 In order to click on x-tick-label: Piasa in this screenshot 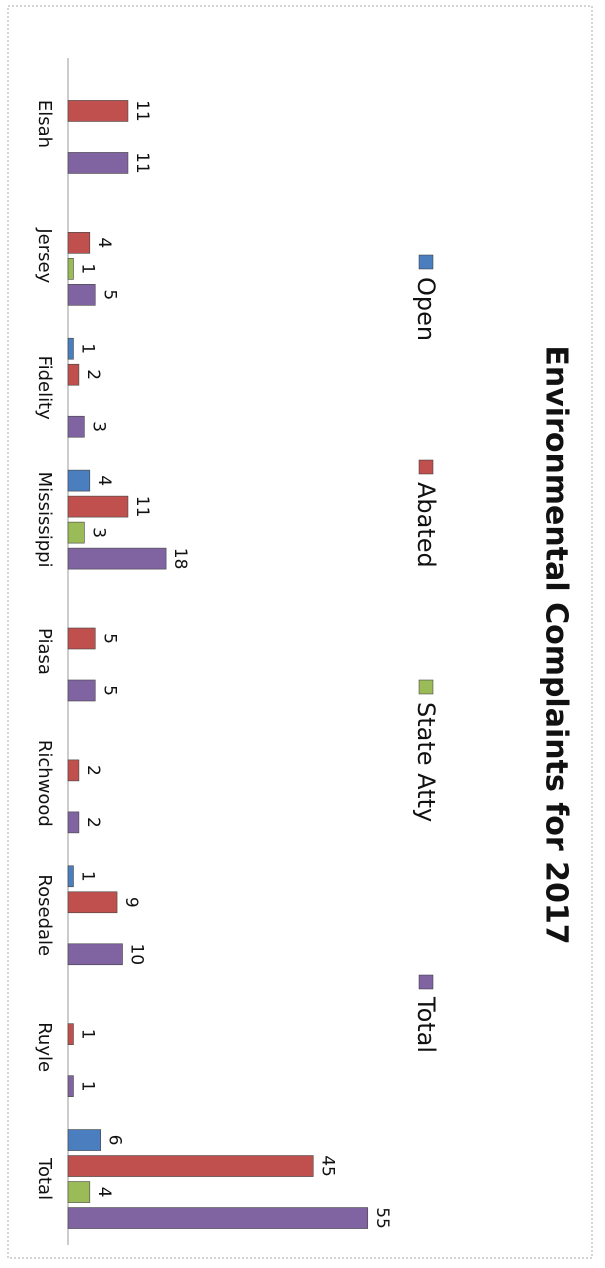, I will do `click(44, 651)`.